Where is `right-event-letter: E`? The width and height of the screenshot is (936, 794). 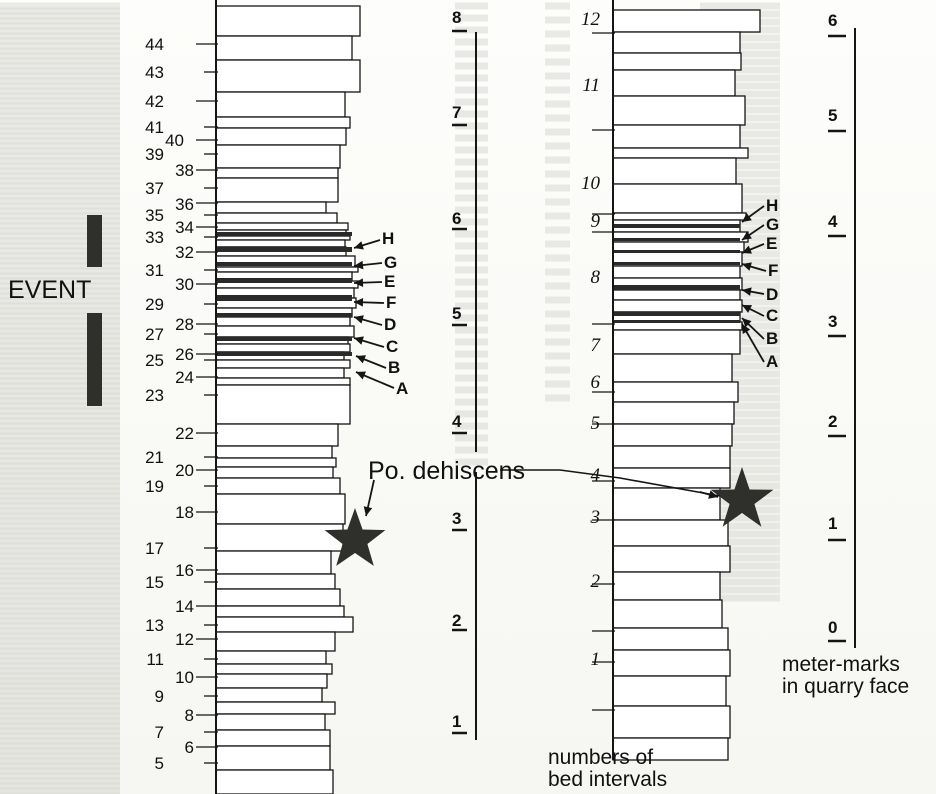
right-event-letter: E is located at coordinates (772, 243).